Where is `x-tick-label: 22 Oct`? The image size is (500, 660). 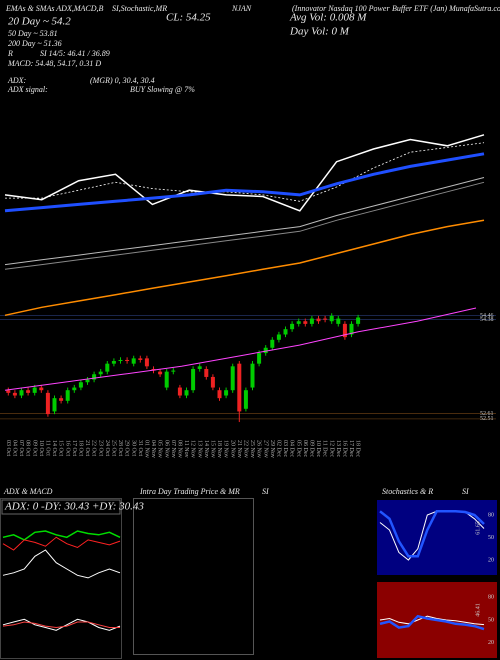 x-tick-label: 22 Oct is located at coordinates (94, 448).